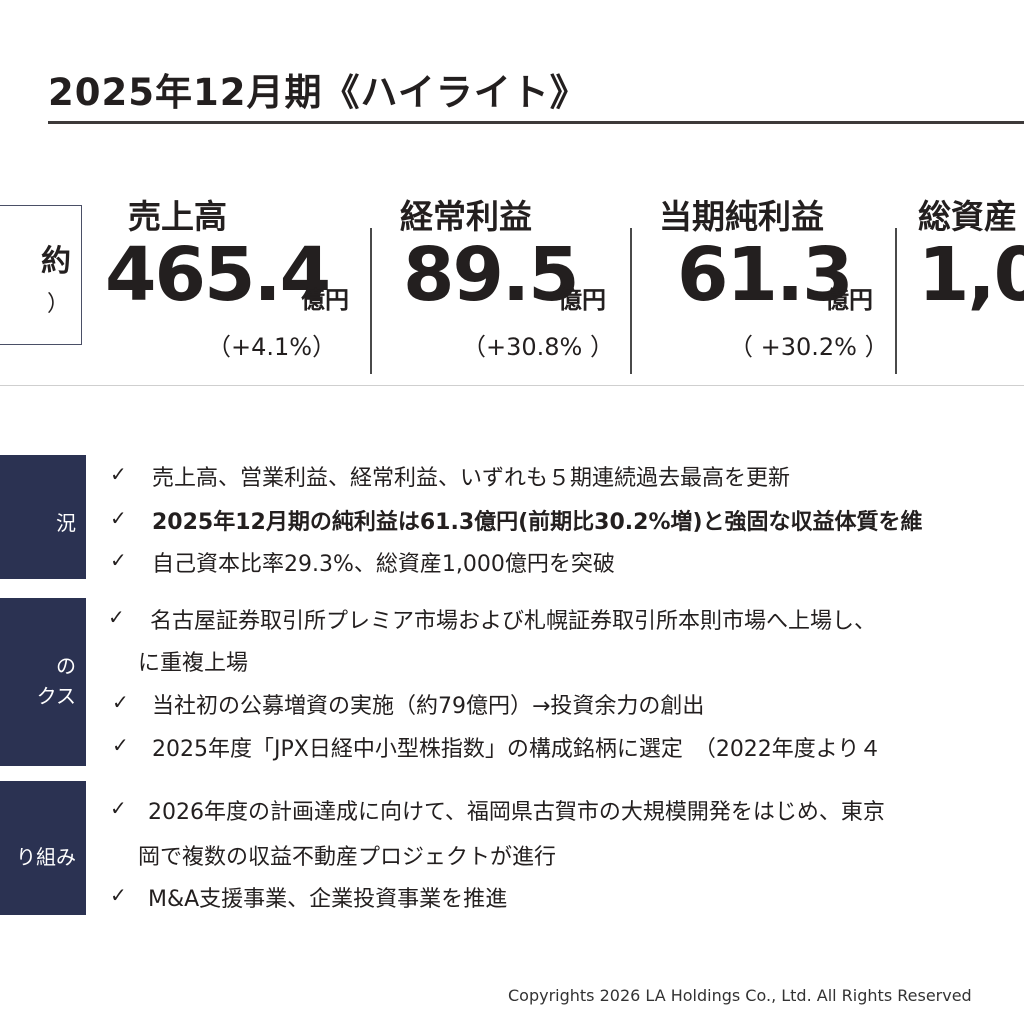  Describe the element at coordinates (517, 749) in the screenshot. I see `list-item: 2025年度「JPX日経中小型株指数」の構成銘柄に選定 （2022年度より４` at that location.